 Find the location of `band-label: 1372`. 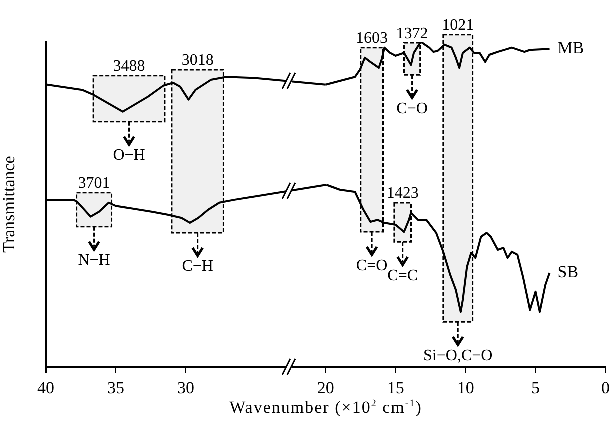

band-label: 1372 is located at coordinates (412, 33).